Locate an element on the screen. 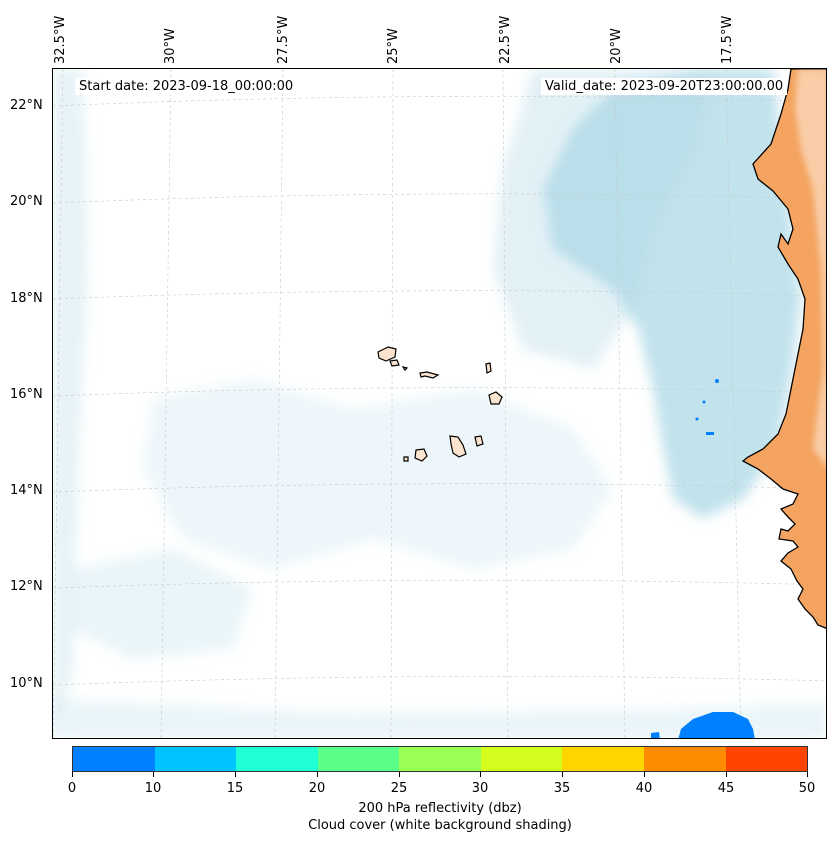 This screenshot has height=843, width=837. island-santiago is located at coordinates (458, 446).